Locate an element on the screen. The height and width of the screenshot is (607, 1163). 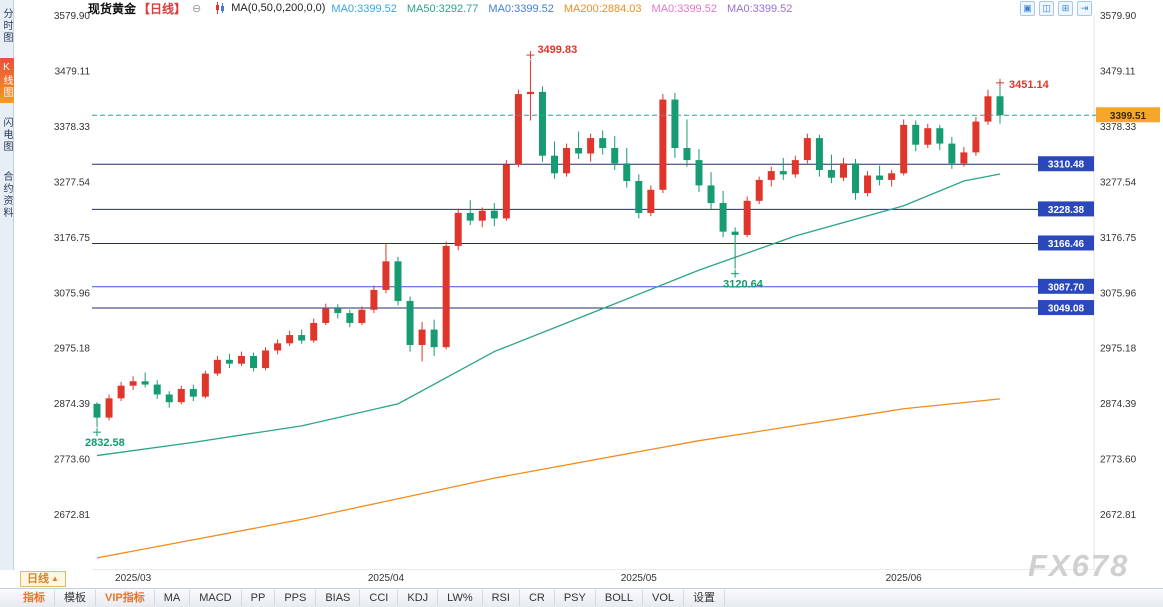
x-axis-row: 日线 ▲ 2025/03 2025/04 2025/05 2025/06 is located at coordinates (581, 579).